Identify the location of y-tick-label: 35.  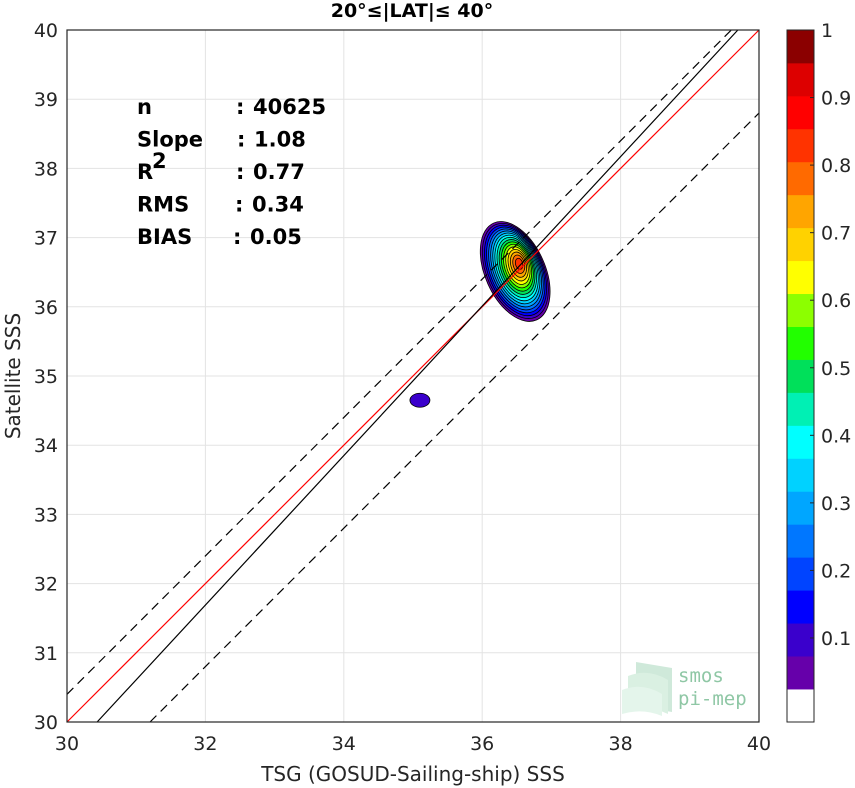
(46, 377).